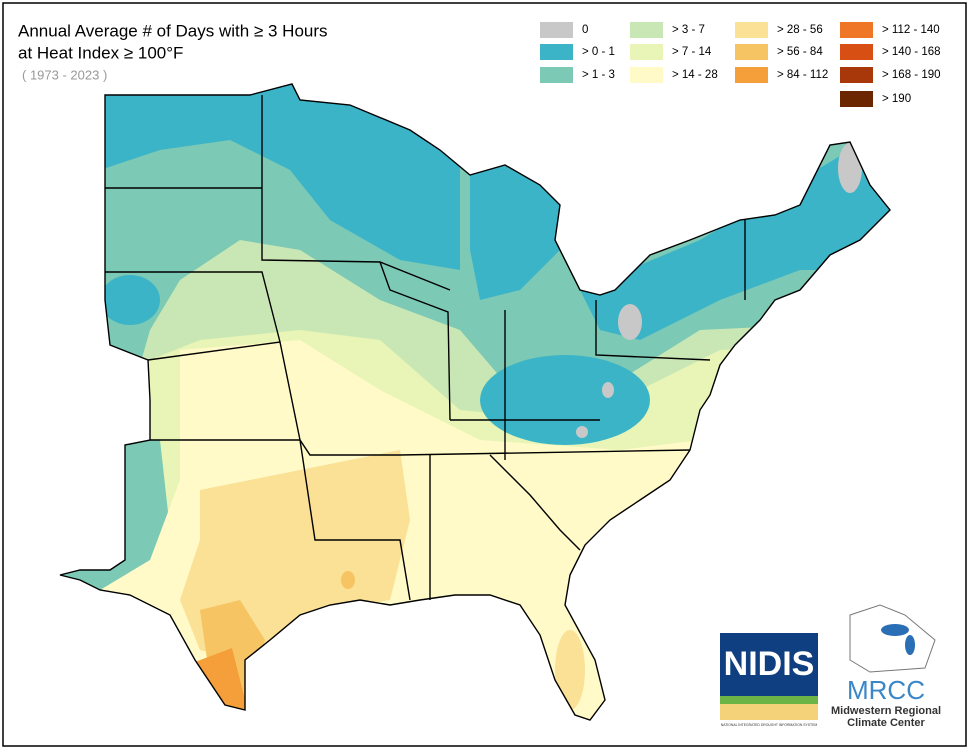  I want to click on title-line: Annual Average # of Days with ≥ 3 Hours, so click(173, 30).